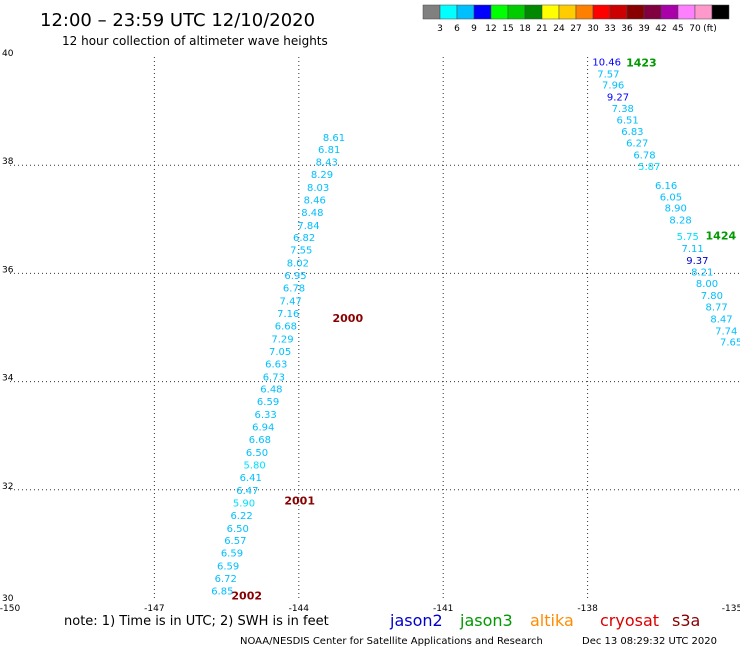 The height and width of the screenshot is (650, 740). Describe the element at coordinates (721, 319) in the screenshot. I see `wave-height-point: 8.47` at that location.